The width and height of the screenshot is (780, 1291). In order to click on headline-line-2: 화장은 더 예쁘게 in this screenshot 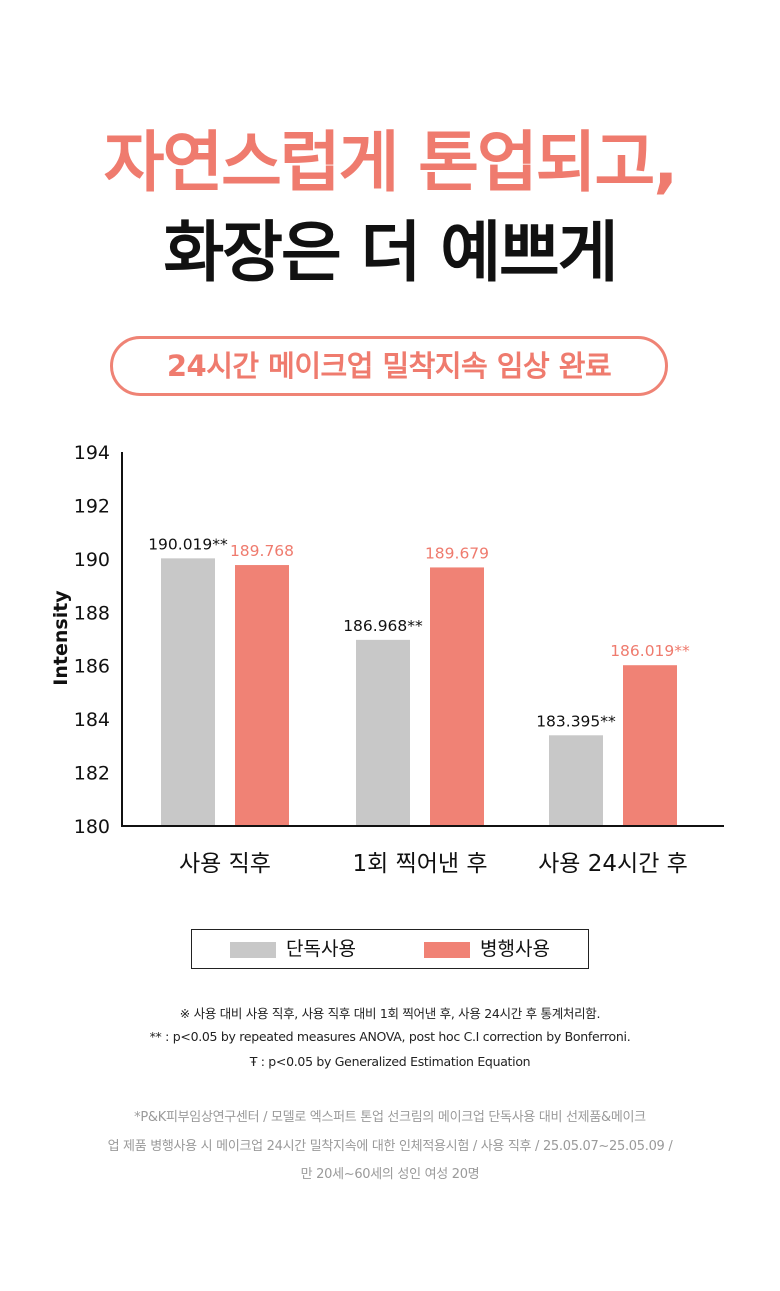, I will do `click(391, 252)`.